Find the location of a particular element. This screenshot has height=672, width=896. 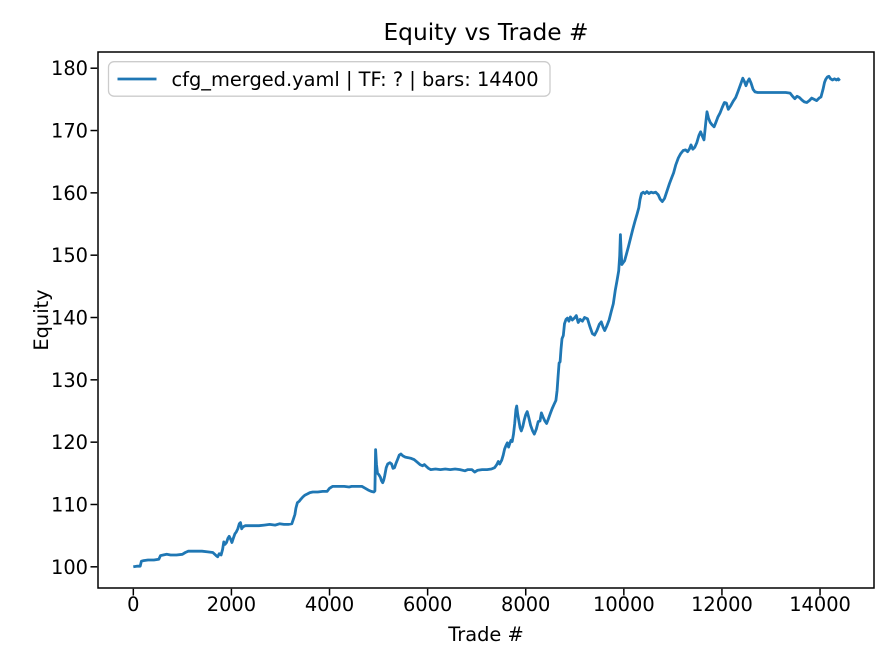

x-axis-label: Trade # is located at coordinates (485, 634).